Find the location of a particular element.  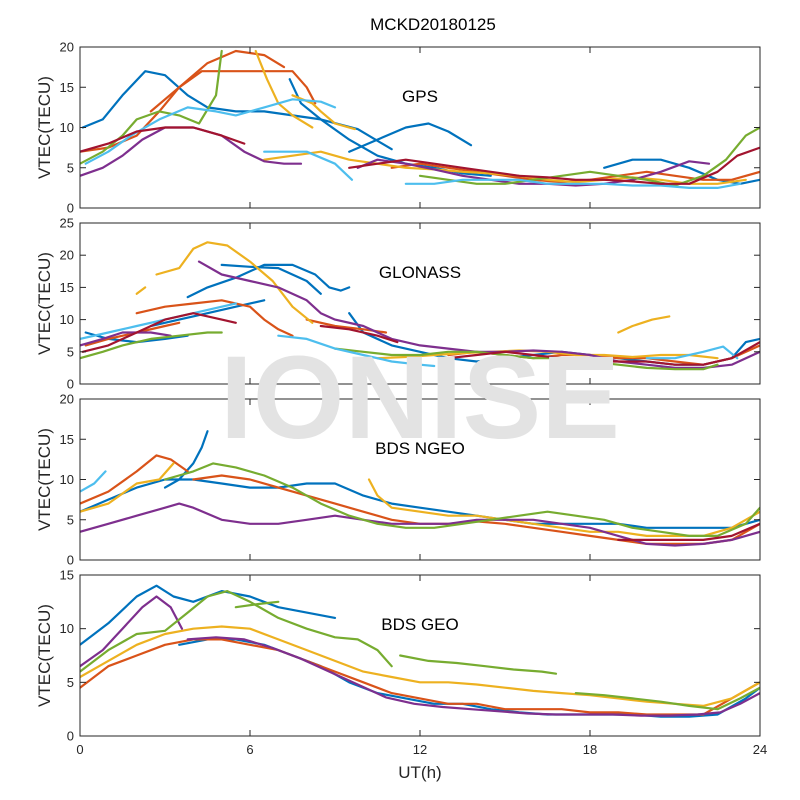

x-axis-label: UT(h) is located at coordinates (419, 772).